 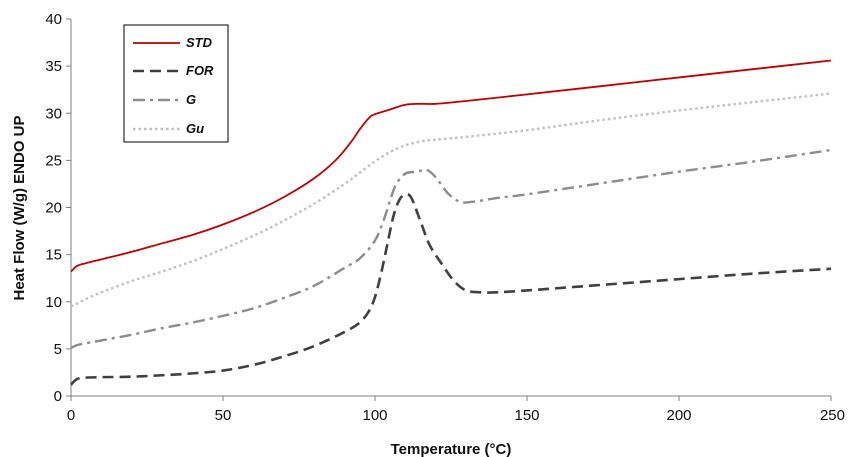 I want to click on legend-label-g: G, so click(x=191, y=99).